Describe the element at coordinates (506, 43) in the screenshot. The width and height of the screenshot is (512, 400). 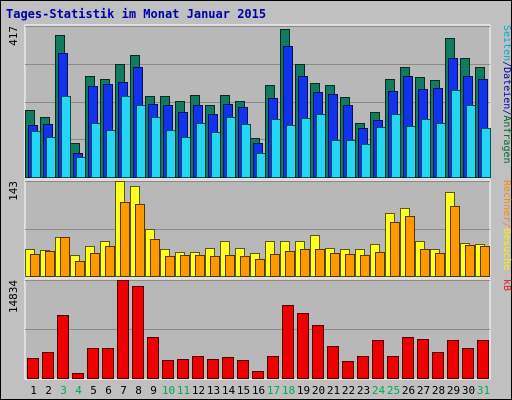
I see `right-legend-label: Seiten` at that location.